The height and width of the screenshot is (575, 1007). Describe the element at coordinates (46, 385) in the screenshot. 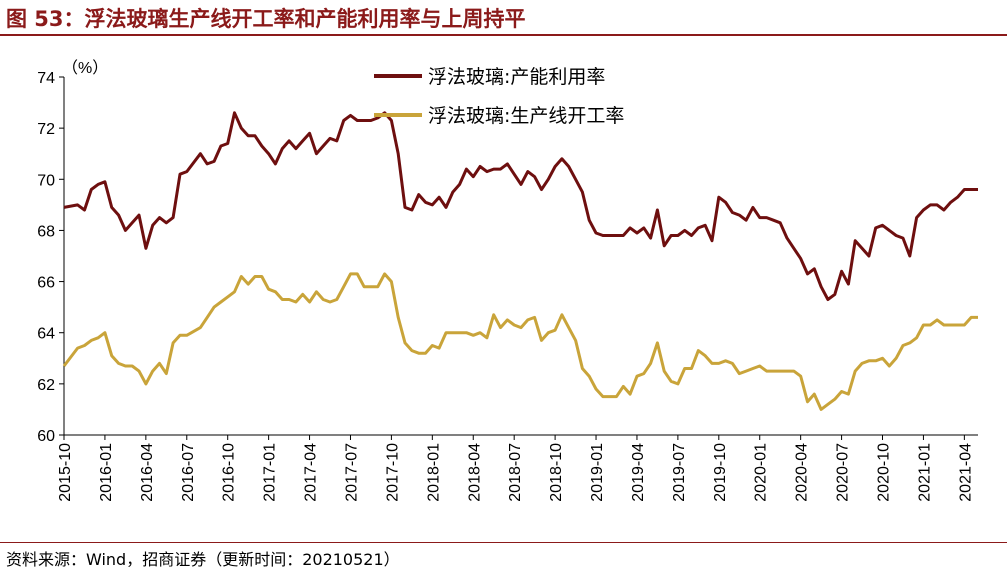

I see `y-tick-label: 62` at that location.